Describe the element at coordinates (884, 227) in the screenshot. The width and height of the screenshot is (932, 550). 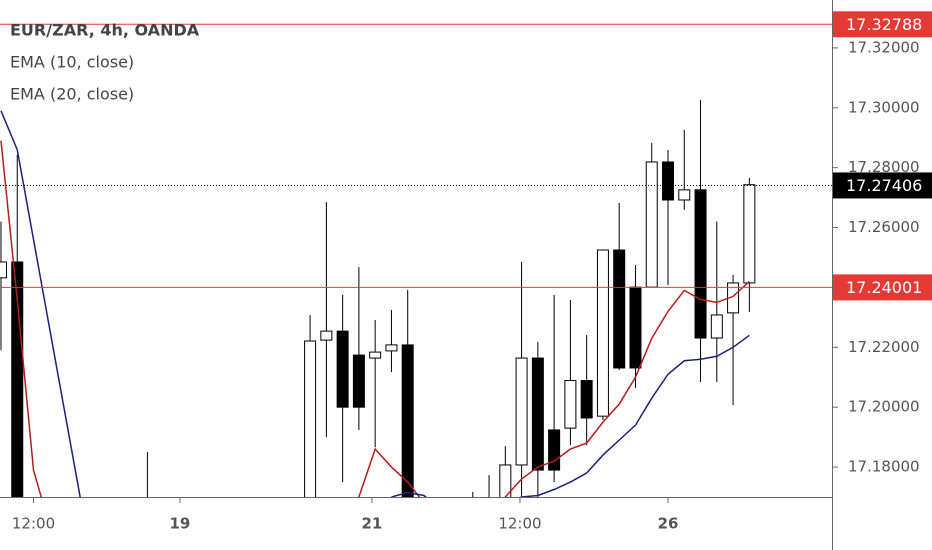
I see `y-tick-label: 17.26000` at that location.